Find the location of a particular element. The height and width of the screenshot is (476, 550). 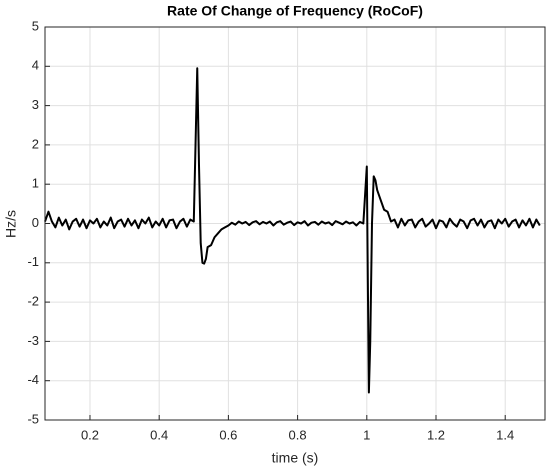

x-tick-label: 0.4 is located at coordinates (159, 434).